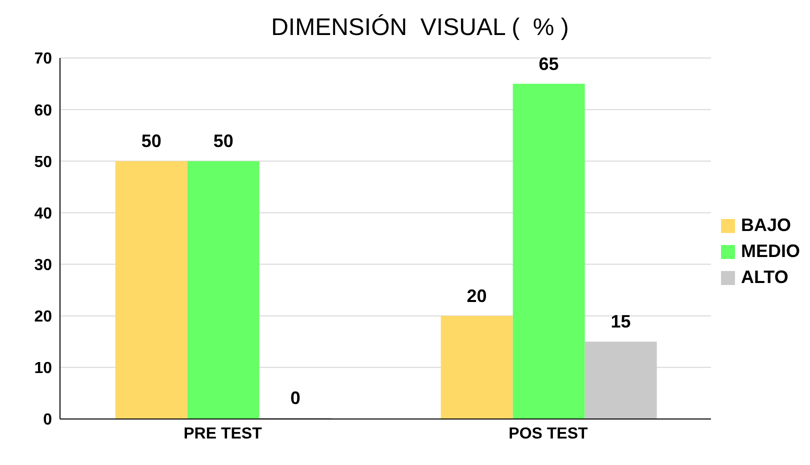 This screenshot has width=810, height=465. Describe the element at coordinates (770, 251) in the screenshot. I see `legend-label: MEDIO` at that location.